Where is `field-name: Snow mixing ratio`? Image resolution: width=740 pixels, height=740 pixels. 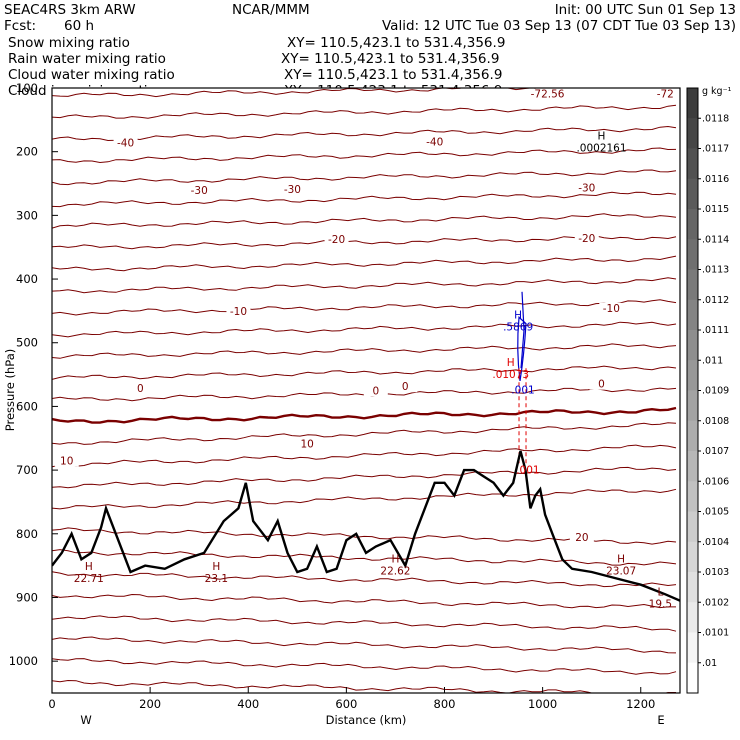
field-name: Snow mixing ratio is located at coordinates (69, 43).